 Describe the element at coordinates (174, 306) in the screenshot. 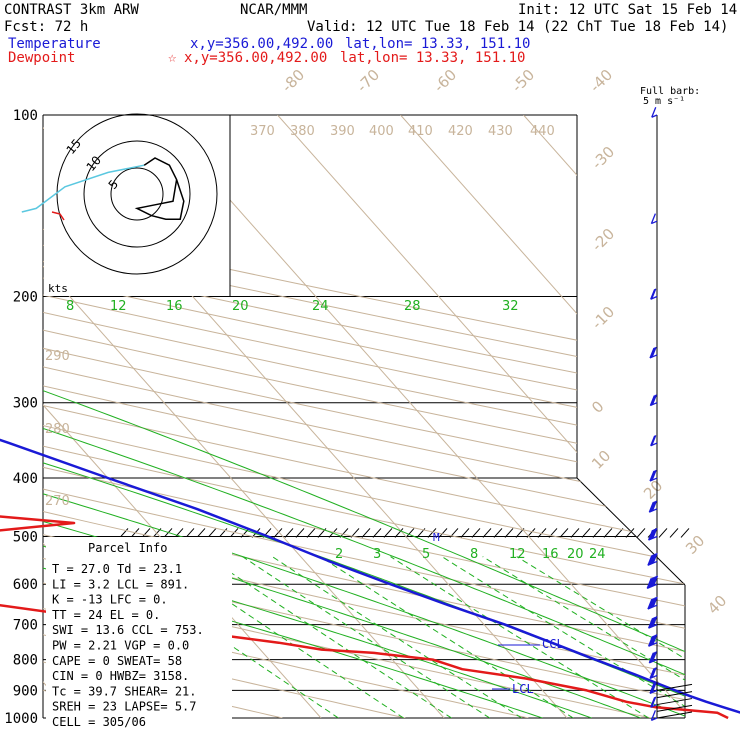

I see `moist-adiabat-label: 16` at that location.